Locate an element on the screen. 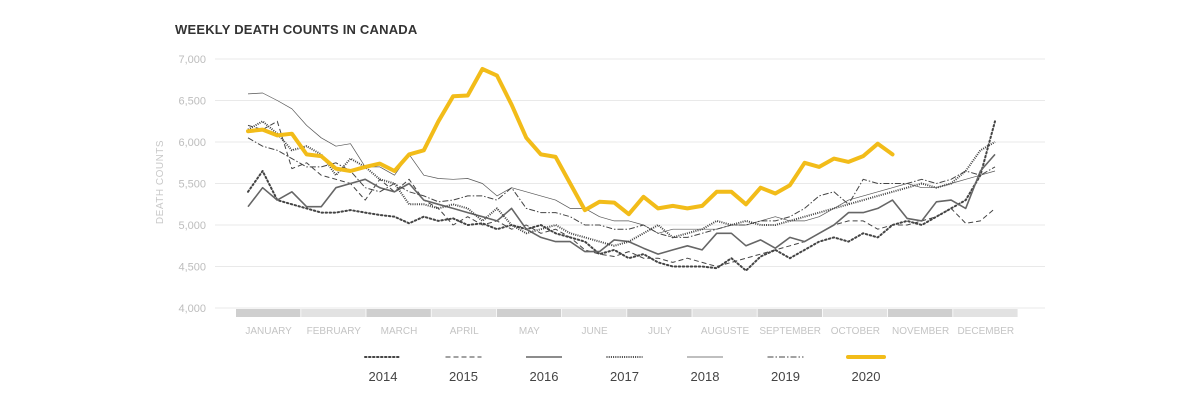  month-label: NOVEMBER is located at coordinates (920, 331).